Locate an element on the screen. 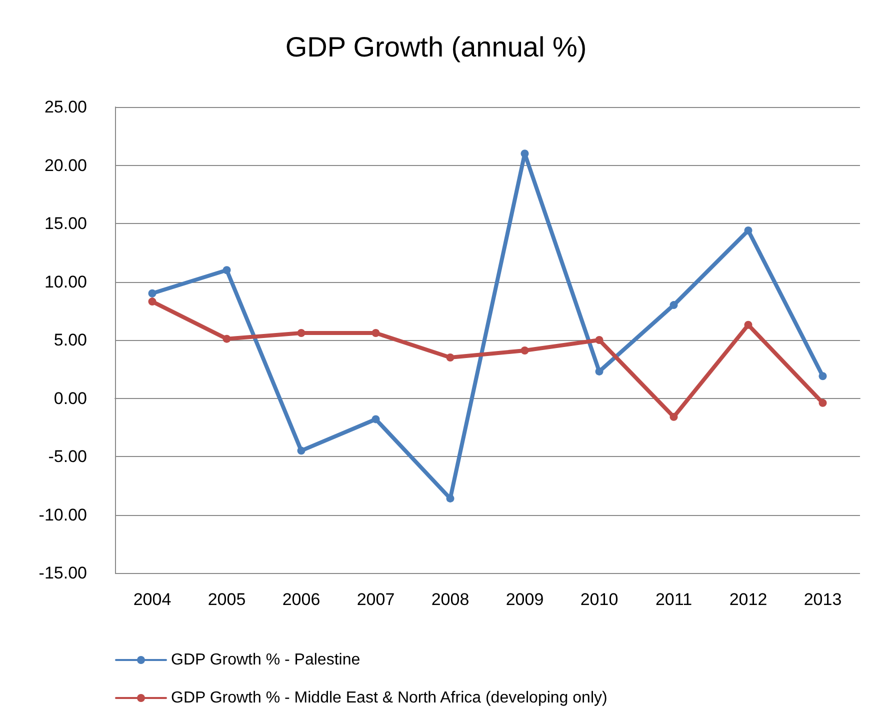 Image resolution: width=872 pixels, height=726 pixels. x-tick-label: 2012 is located at coordinates (748, 599).